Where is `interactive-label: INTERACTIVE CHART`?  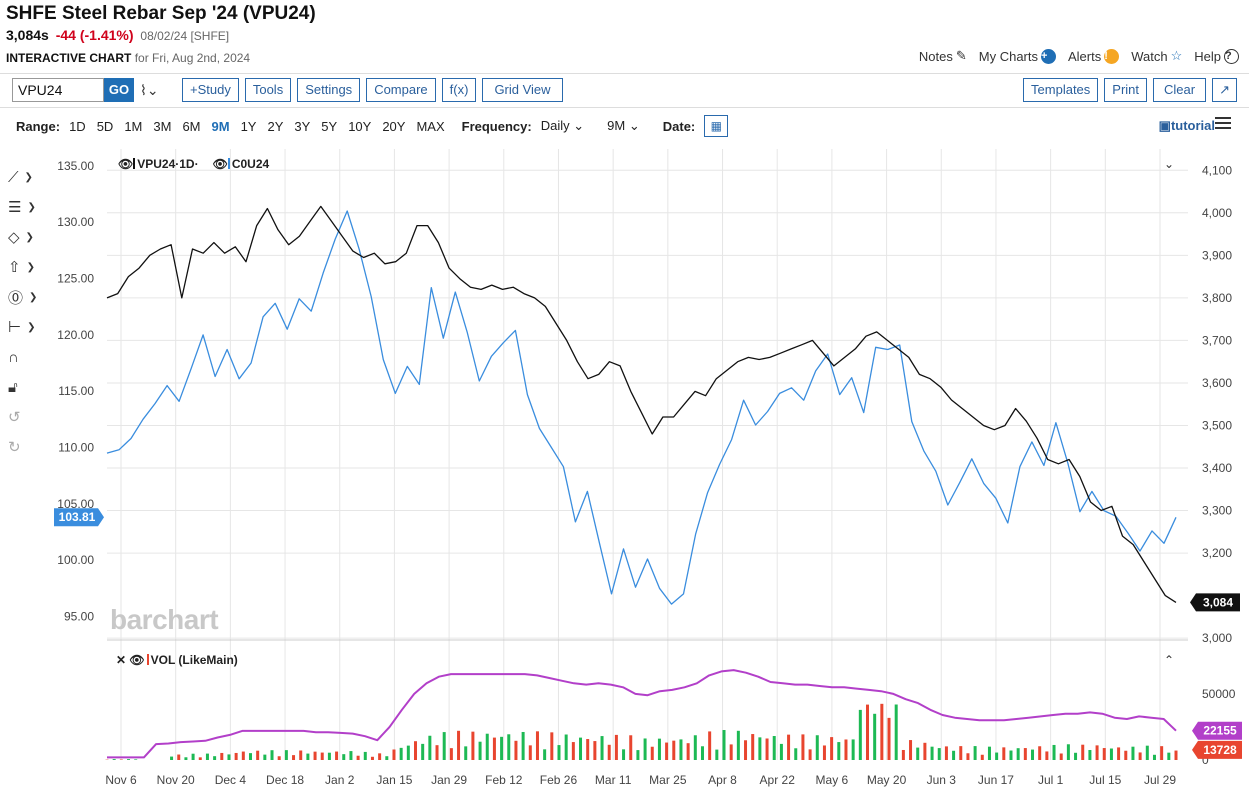
interactive-label: INTERACTIVE CHART is located at coordinates (69, 58).